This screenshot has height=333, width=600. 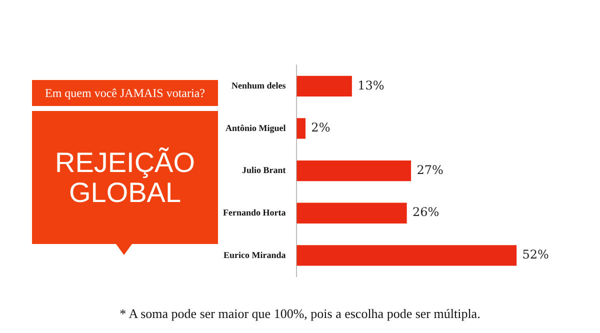 What do you see at coordinates (254, 255) in the screenshot?
I see `y-tick-label: Eurico Miranda` at bounding box center [254, 255].